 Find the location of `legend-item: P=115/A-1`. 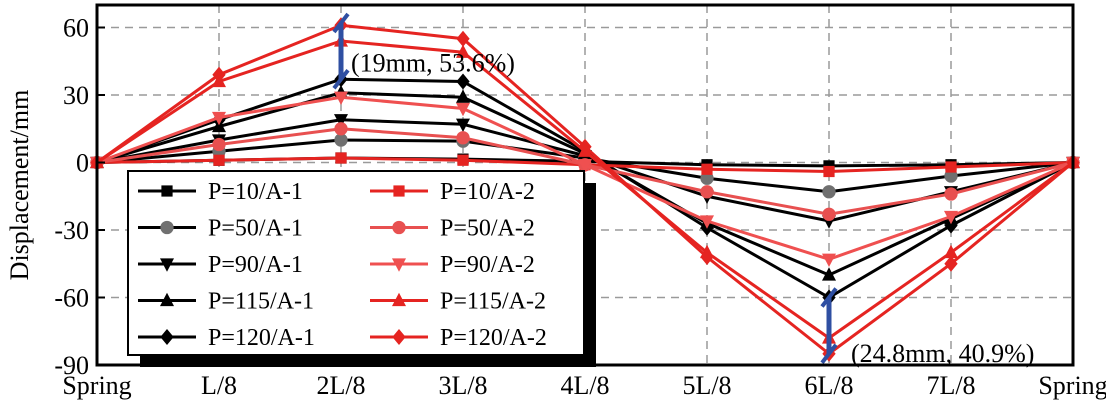

legend-item: P=115/A-1 is located at coordinates (226, 302).